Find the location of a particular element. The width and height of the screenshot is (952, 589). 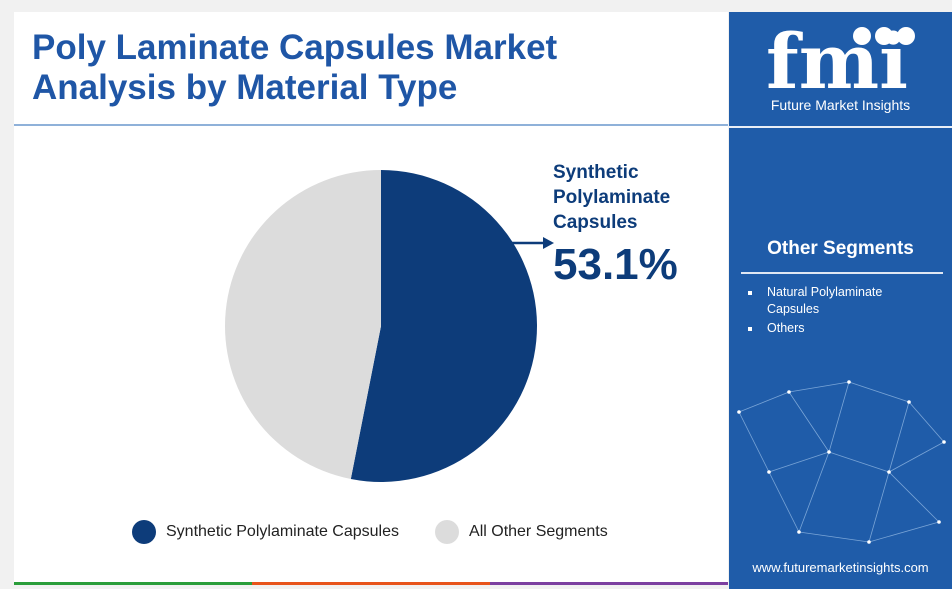

fmi-logo: fmi is located at coordinates (840, 59).